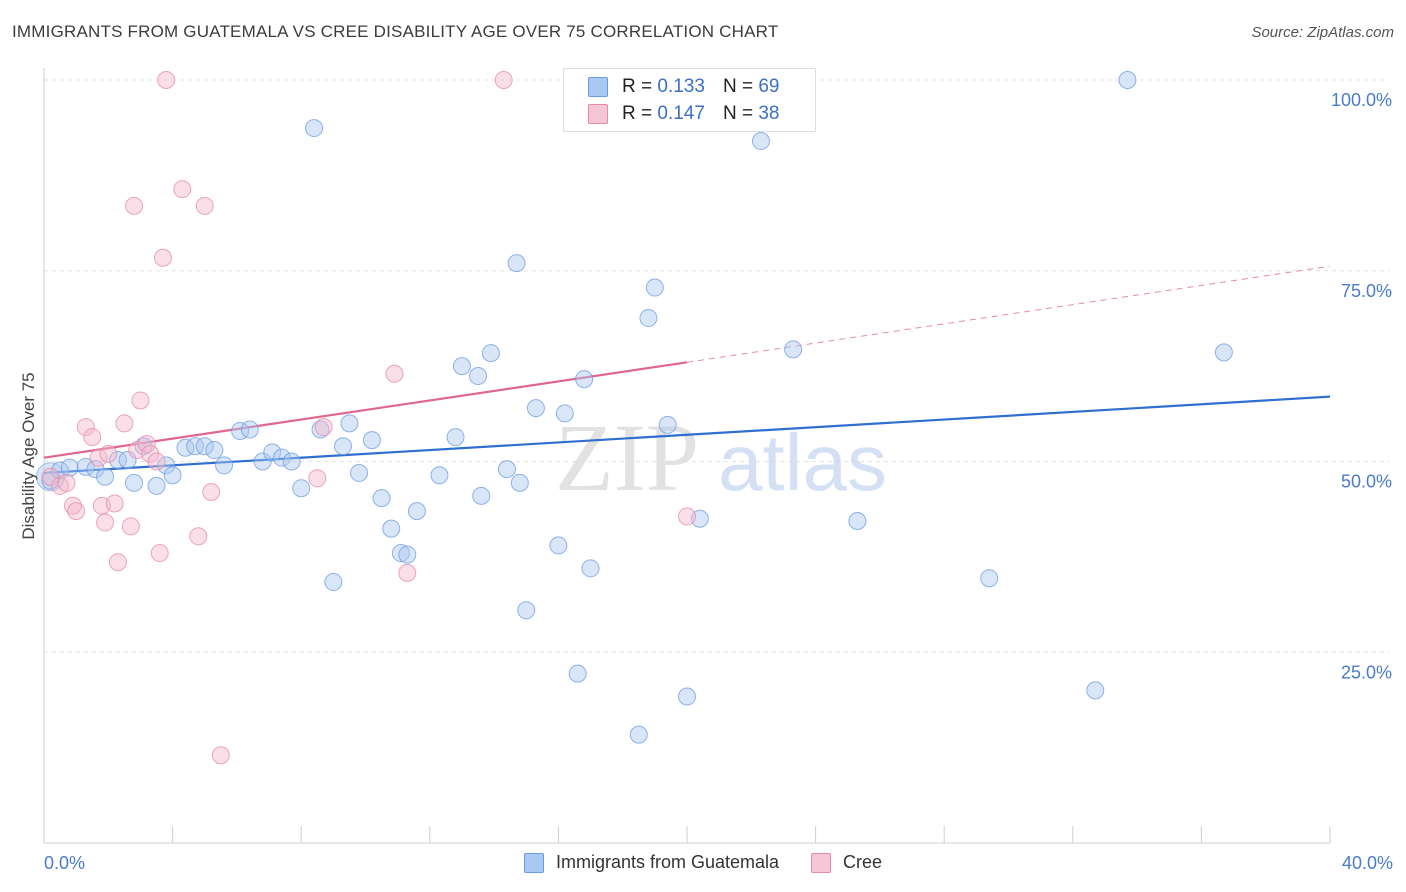 The height and width of the screenshot is (892, 1406). What do you see at coordinates (738, 86) in the screenshot?
I see `legend-n-label: N =` at bounding box center [738, 86].